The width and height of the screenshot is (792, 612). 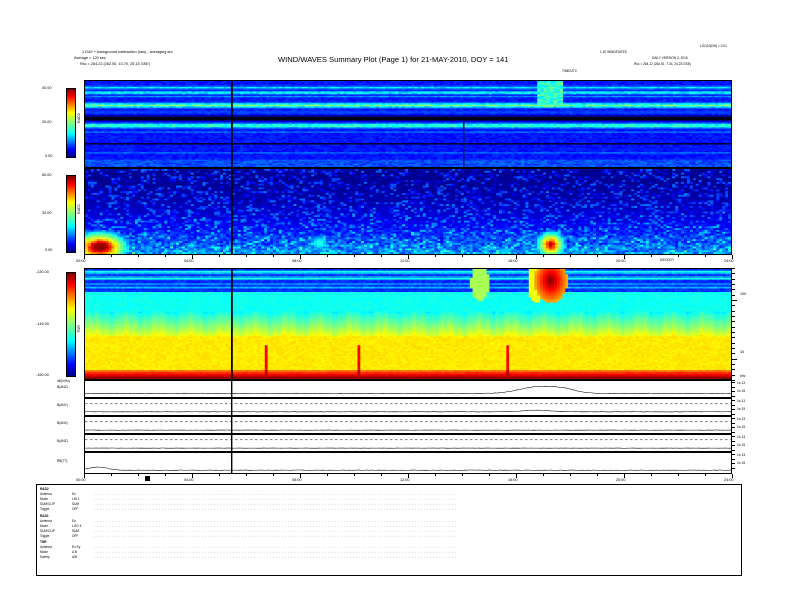 What do you see at coordinates (45, 557) in the screenshot?
I see `legend-row-key: Sweep` at bounding box center [45, 557].